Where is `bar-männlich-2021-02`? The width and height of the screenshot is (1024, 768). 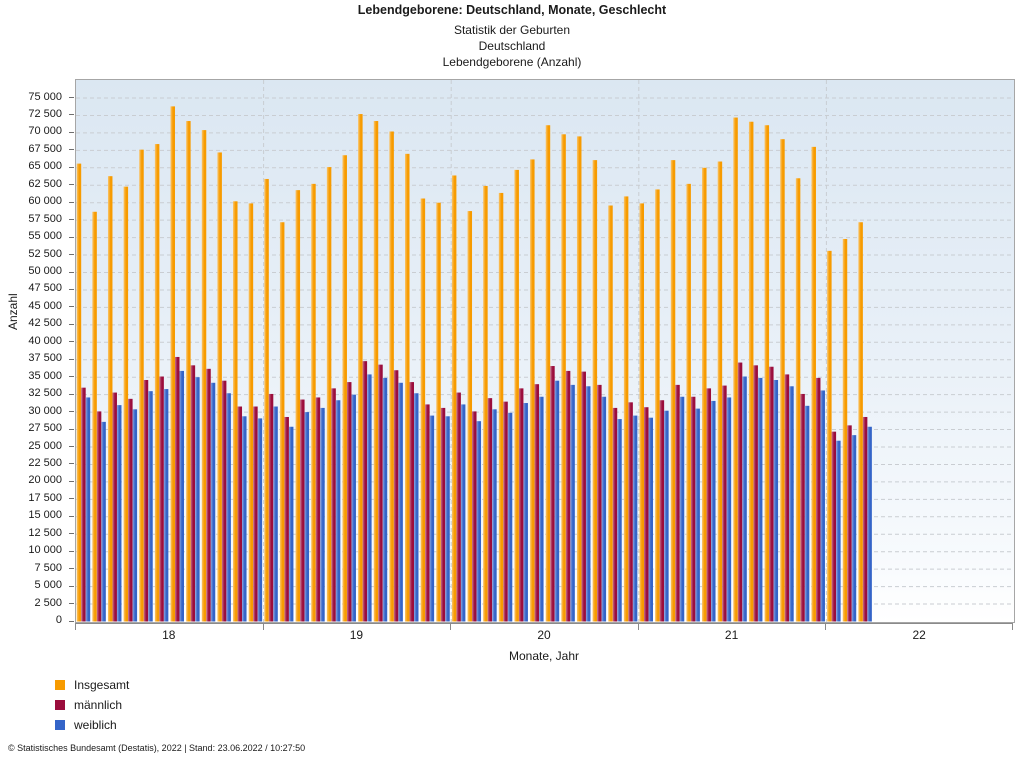 bar-männlich-2021-02 is located at coordinates (662, 511).